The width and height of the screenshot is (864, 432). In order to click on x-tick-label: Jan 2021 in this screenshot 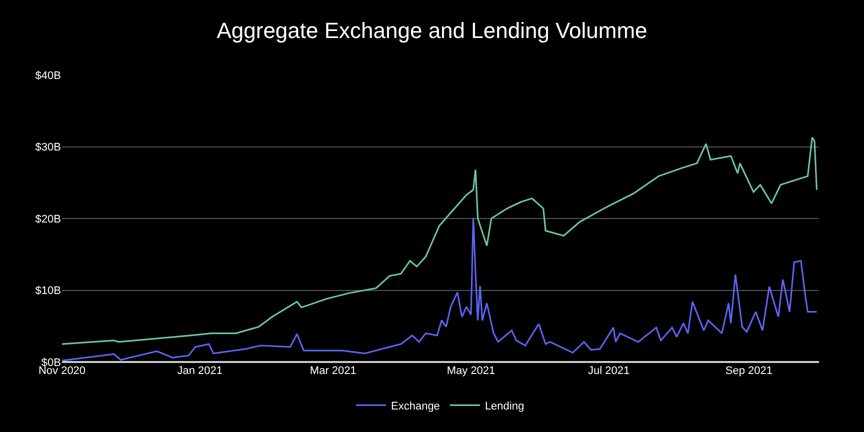, I will do `click(199, 371)`.